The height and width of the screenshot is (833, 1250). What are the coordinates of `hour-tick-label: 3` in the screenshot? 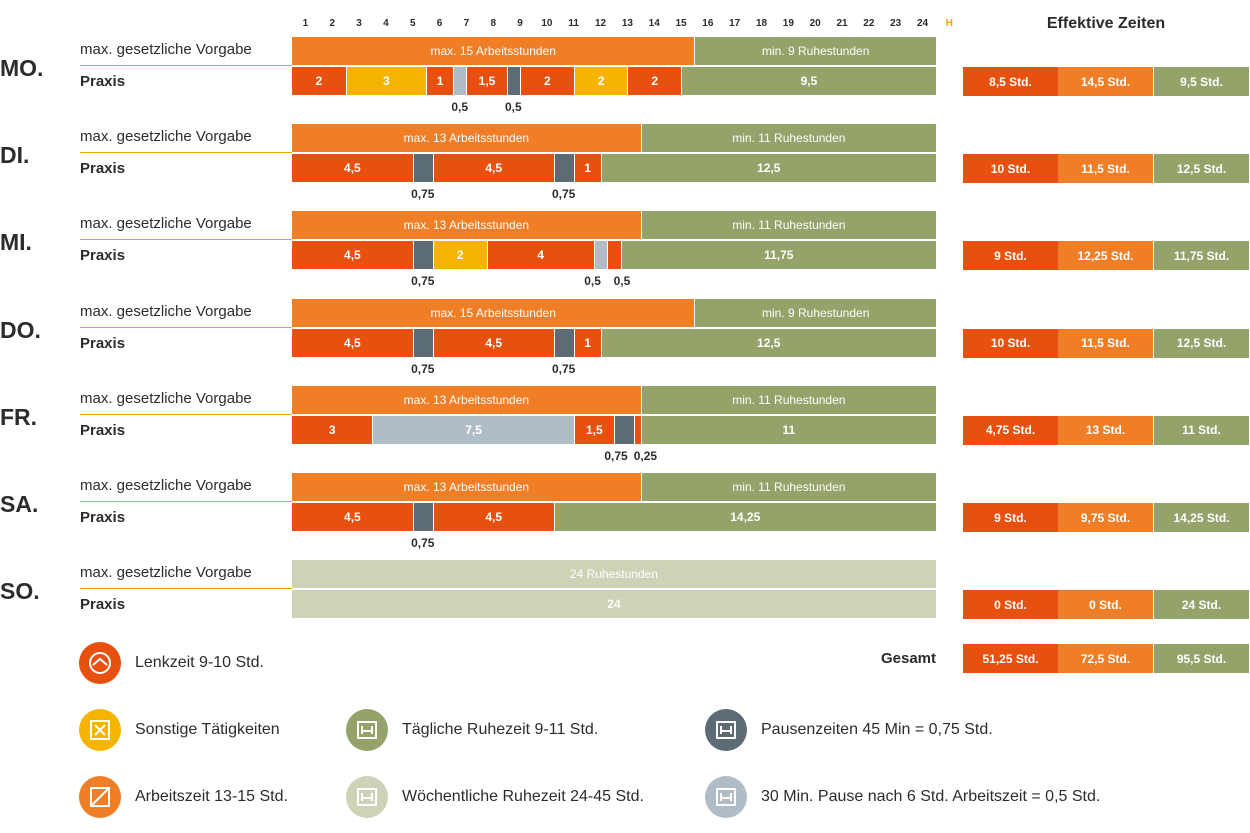 It's located at (359, 23).